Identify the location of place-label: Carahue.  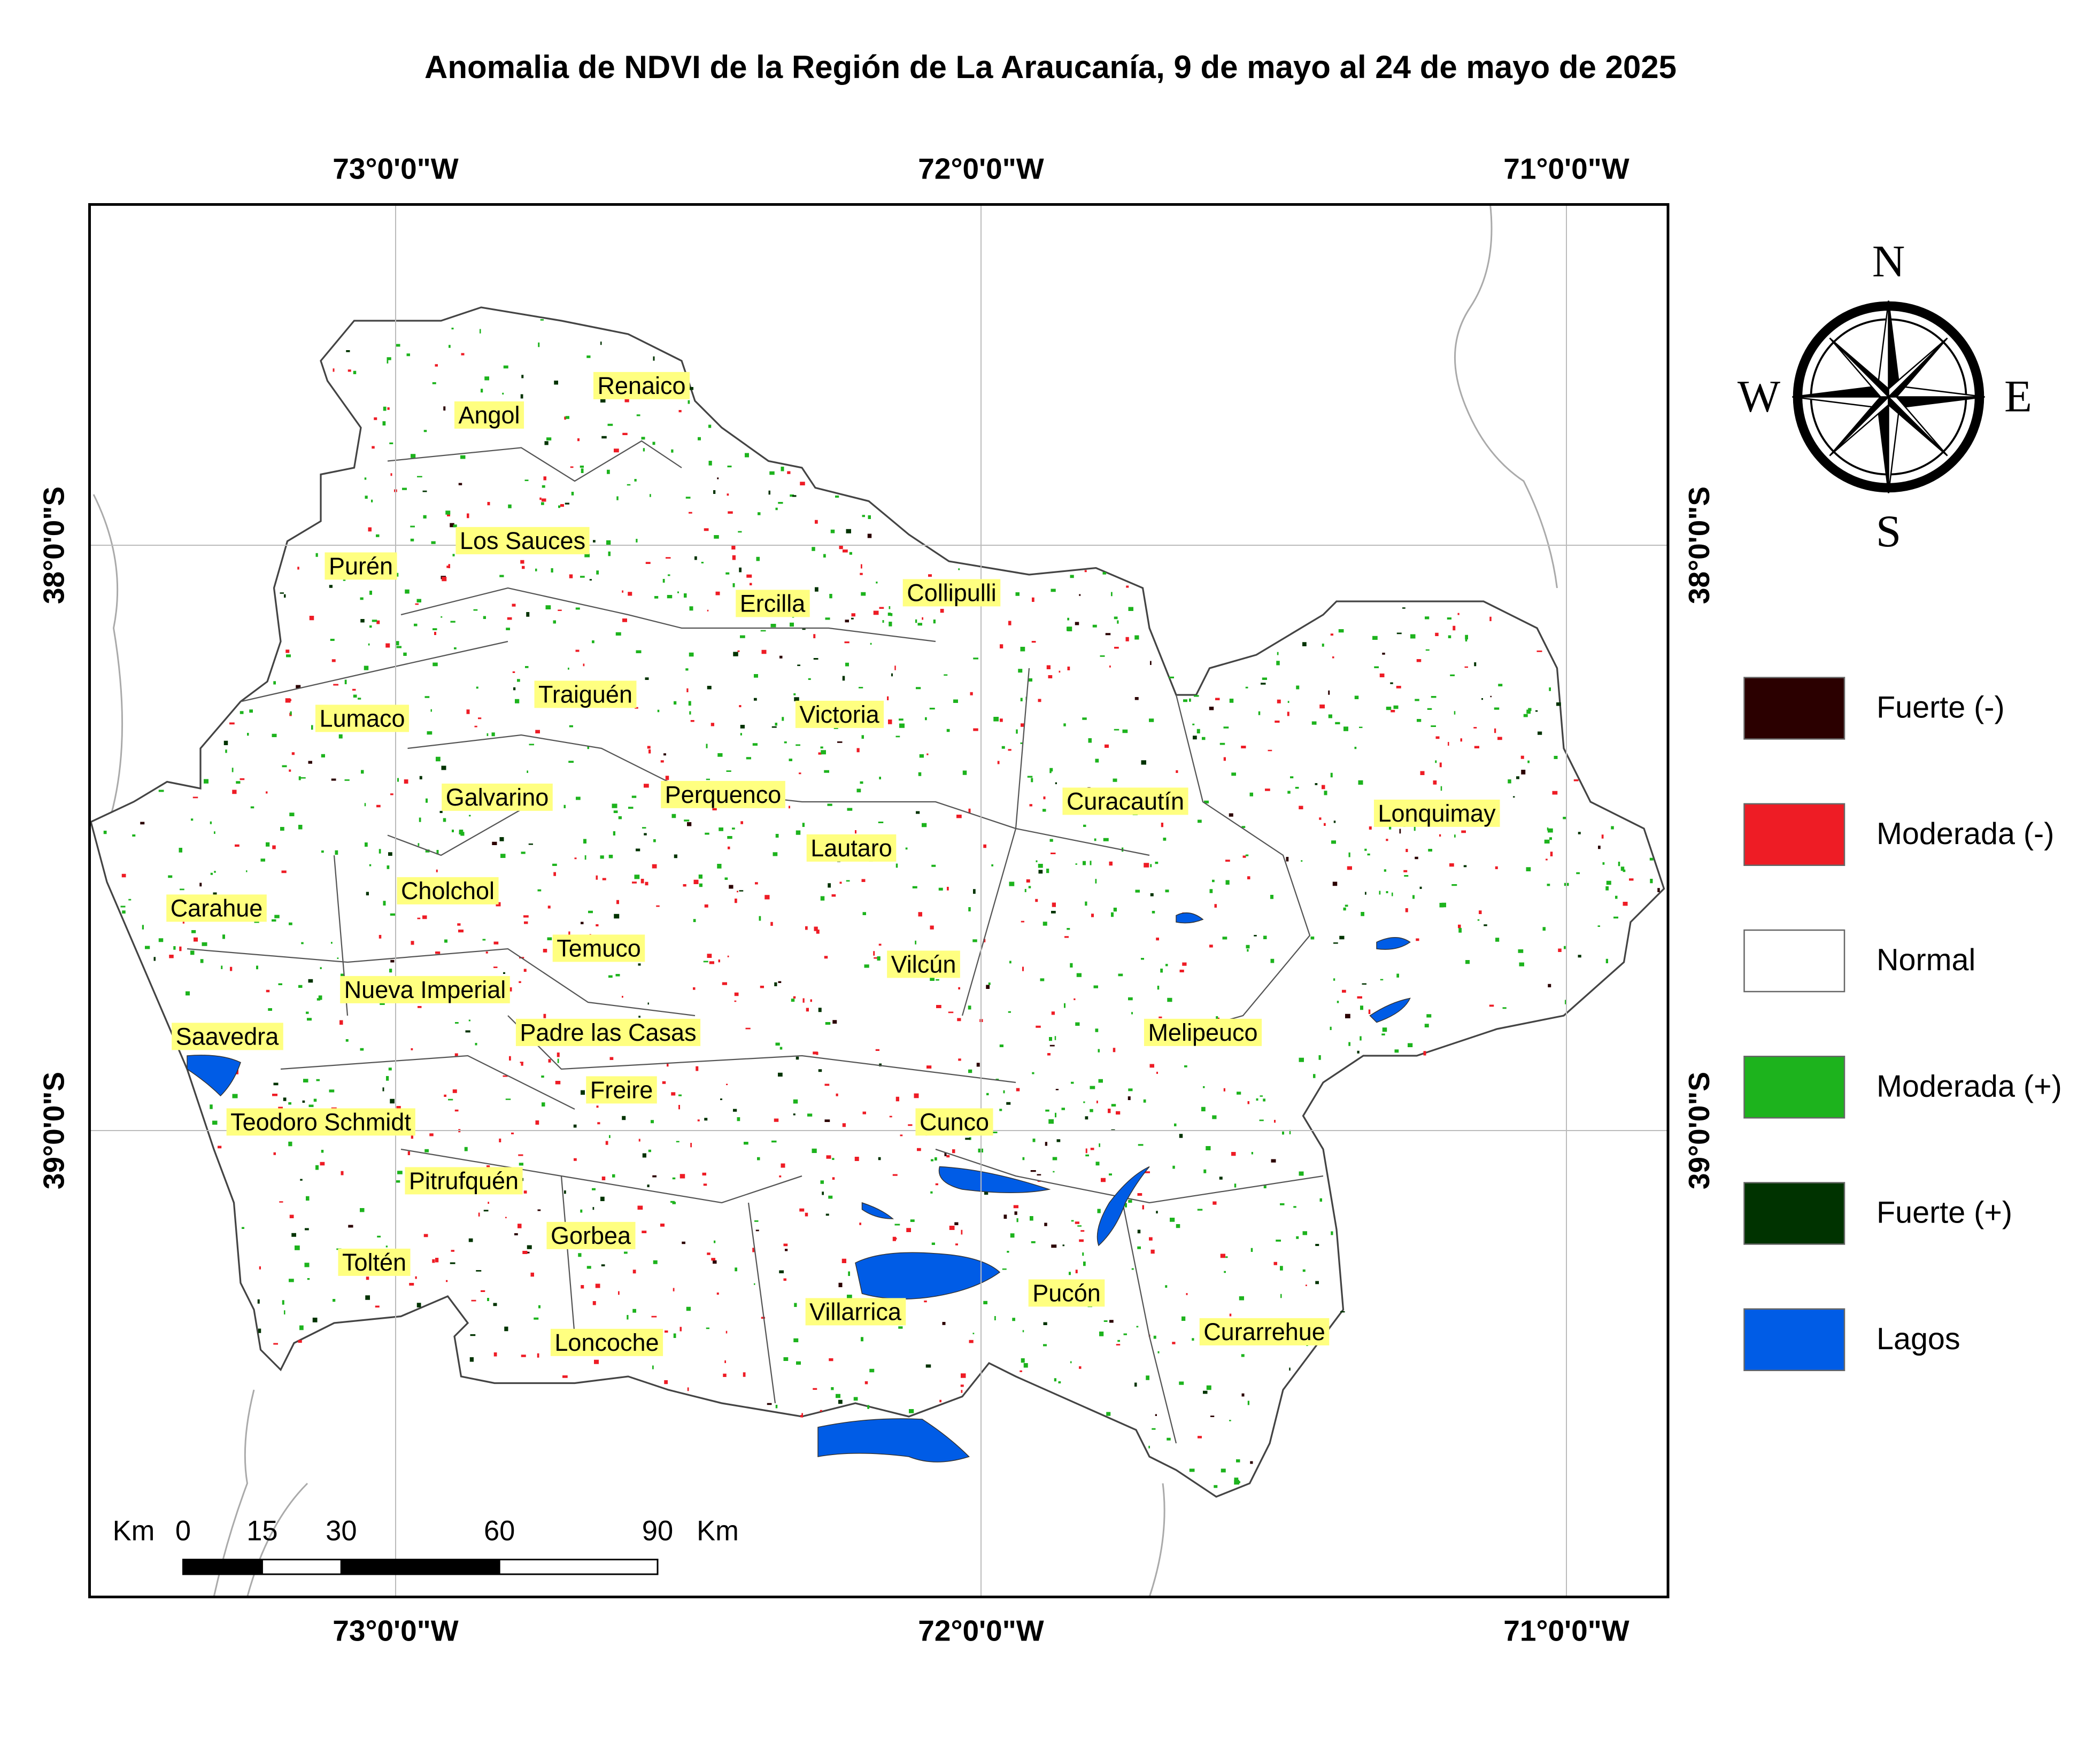
(217, 908).